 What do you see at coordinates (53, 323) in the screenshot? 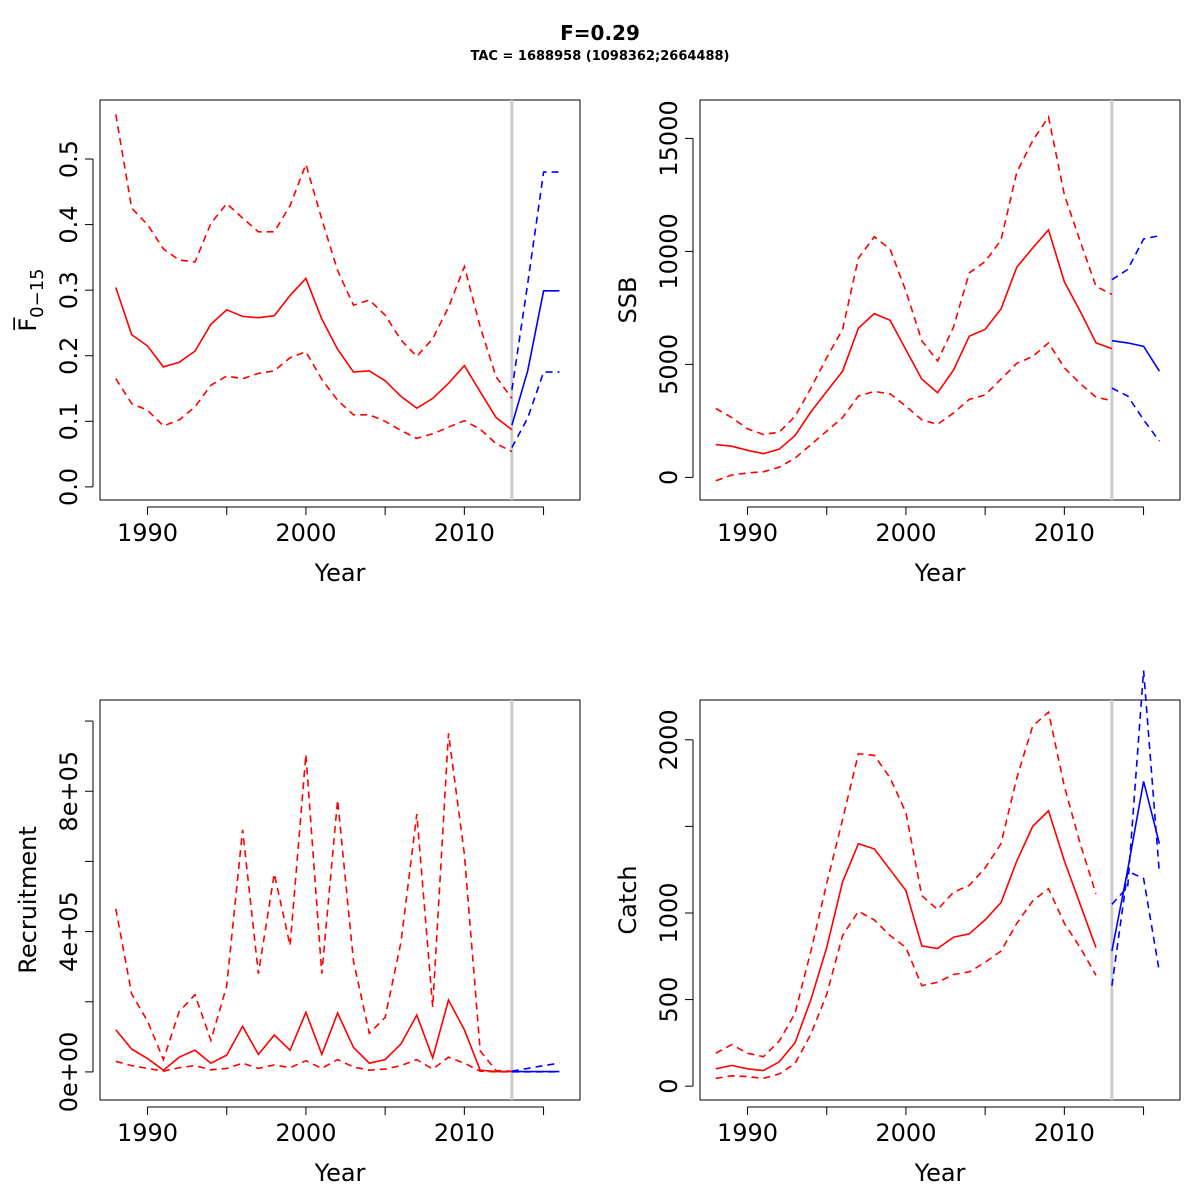
I see `y-axis: 0.0 0.1 0.2 0.3 0.4 0.5 F̅0−15` at bounding box center [53, 323].